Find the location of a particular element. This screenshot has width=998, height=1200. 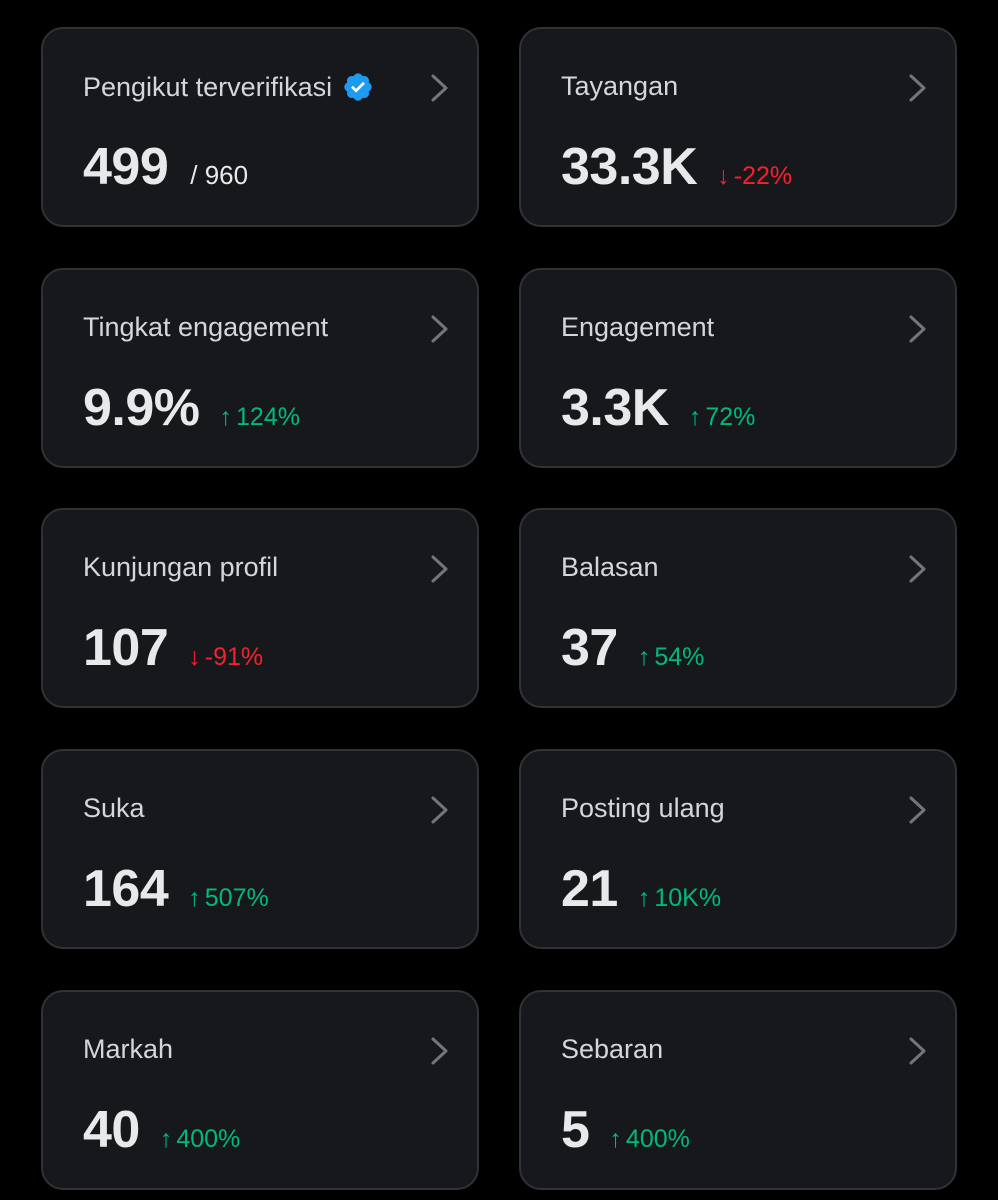

card-title-text: Pengikut terverifikasi is located at coordinates (208, 86).